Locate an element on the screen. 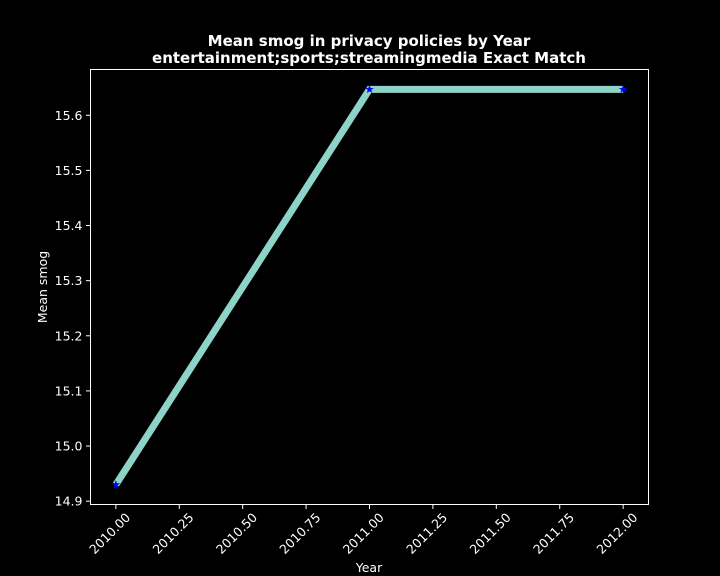 The height and width of the screenshot is (576, 720). y-tick-label: 15.5 is located at coordinates (69, 170).